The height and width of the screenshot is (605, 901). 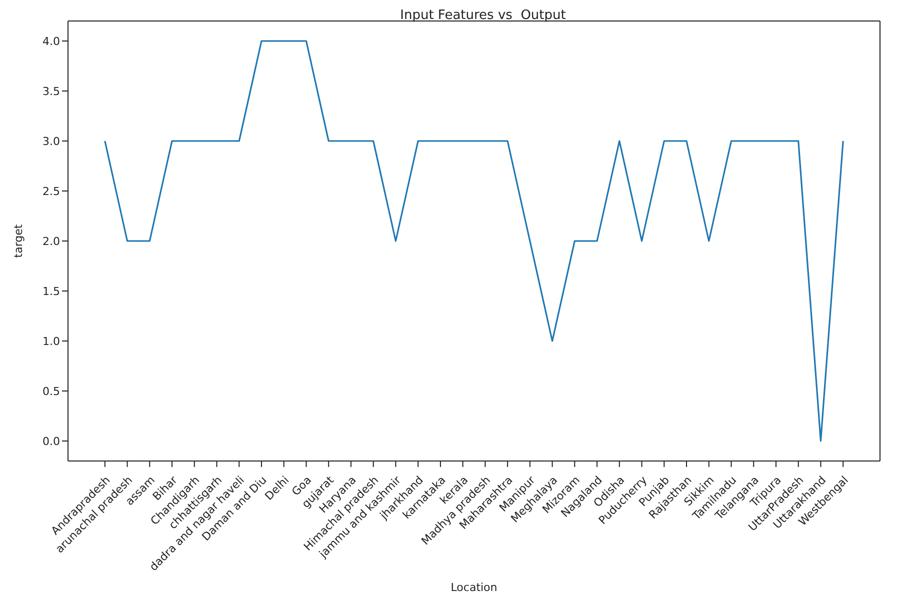 What do you see at coordinates (51, 91) in the screenshot?
I see `y-tick-label: 3.5` at bounding box center [51, 91].